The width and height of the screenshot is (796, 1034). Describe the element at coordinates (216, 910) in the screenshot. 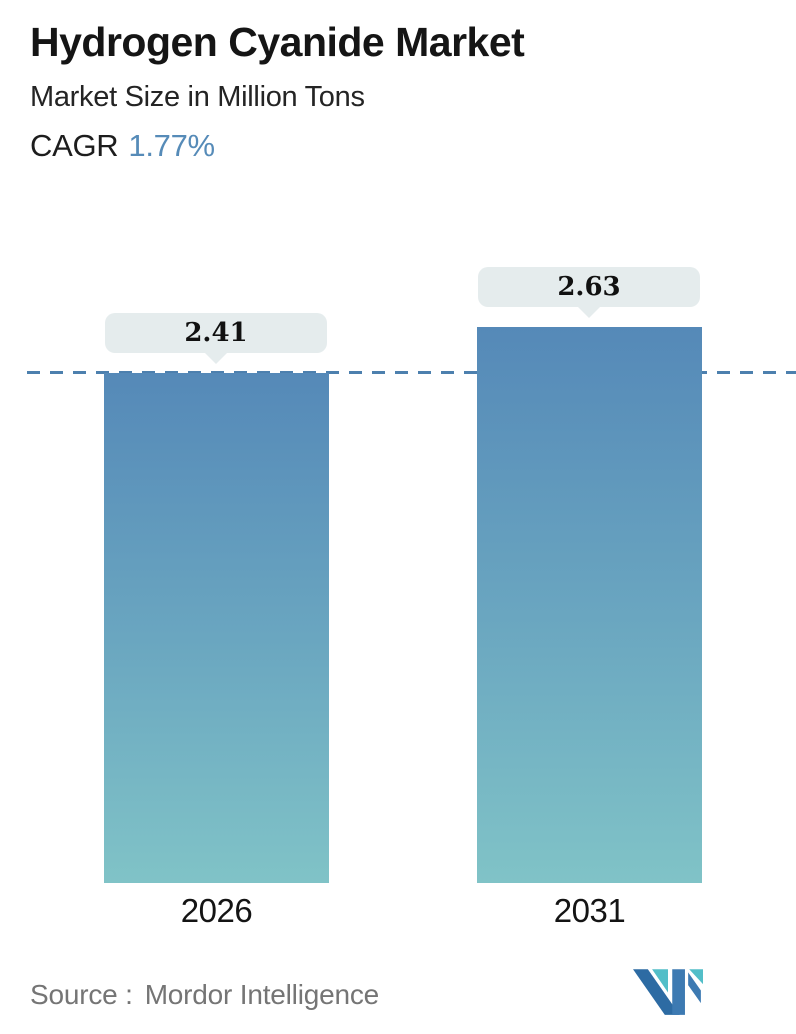

I see `x-axis-label-2026: 2026` at that location.